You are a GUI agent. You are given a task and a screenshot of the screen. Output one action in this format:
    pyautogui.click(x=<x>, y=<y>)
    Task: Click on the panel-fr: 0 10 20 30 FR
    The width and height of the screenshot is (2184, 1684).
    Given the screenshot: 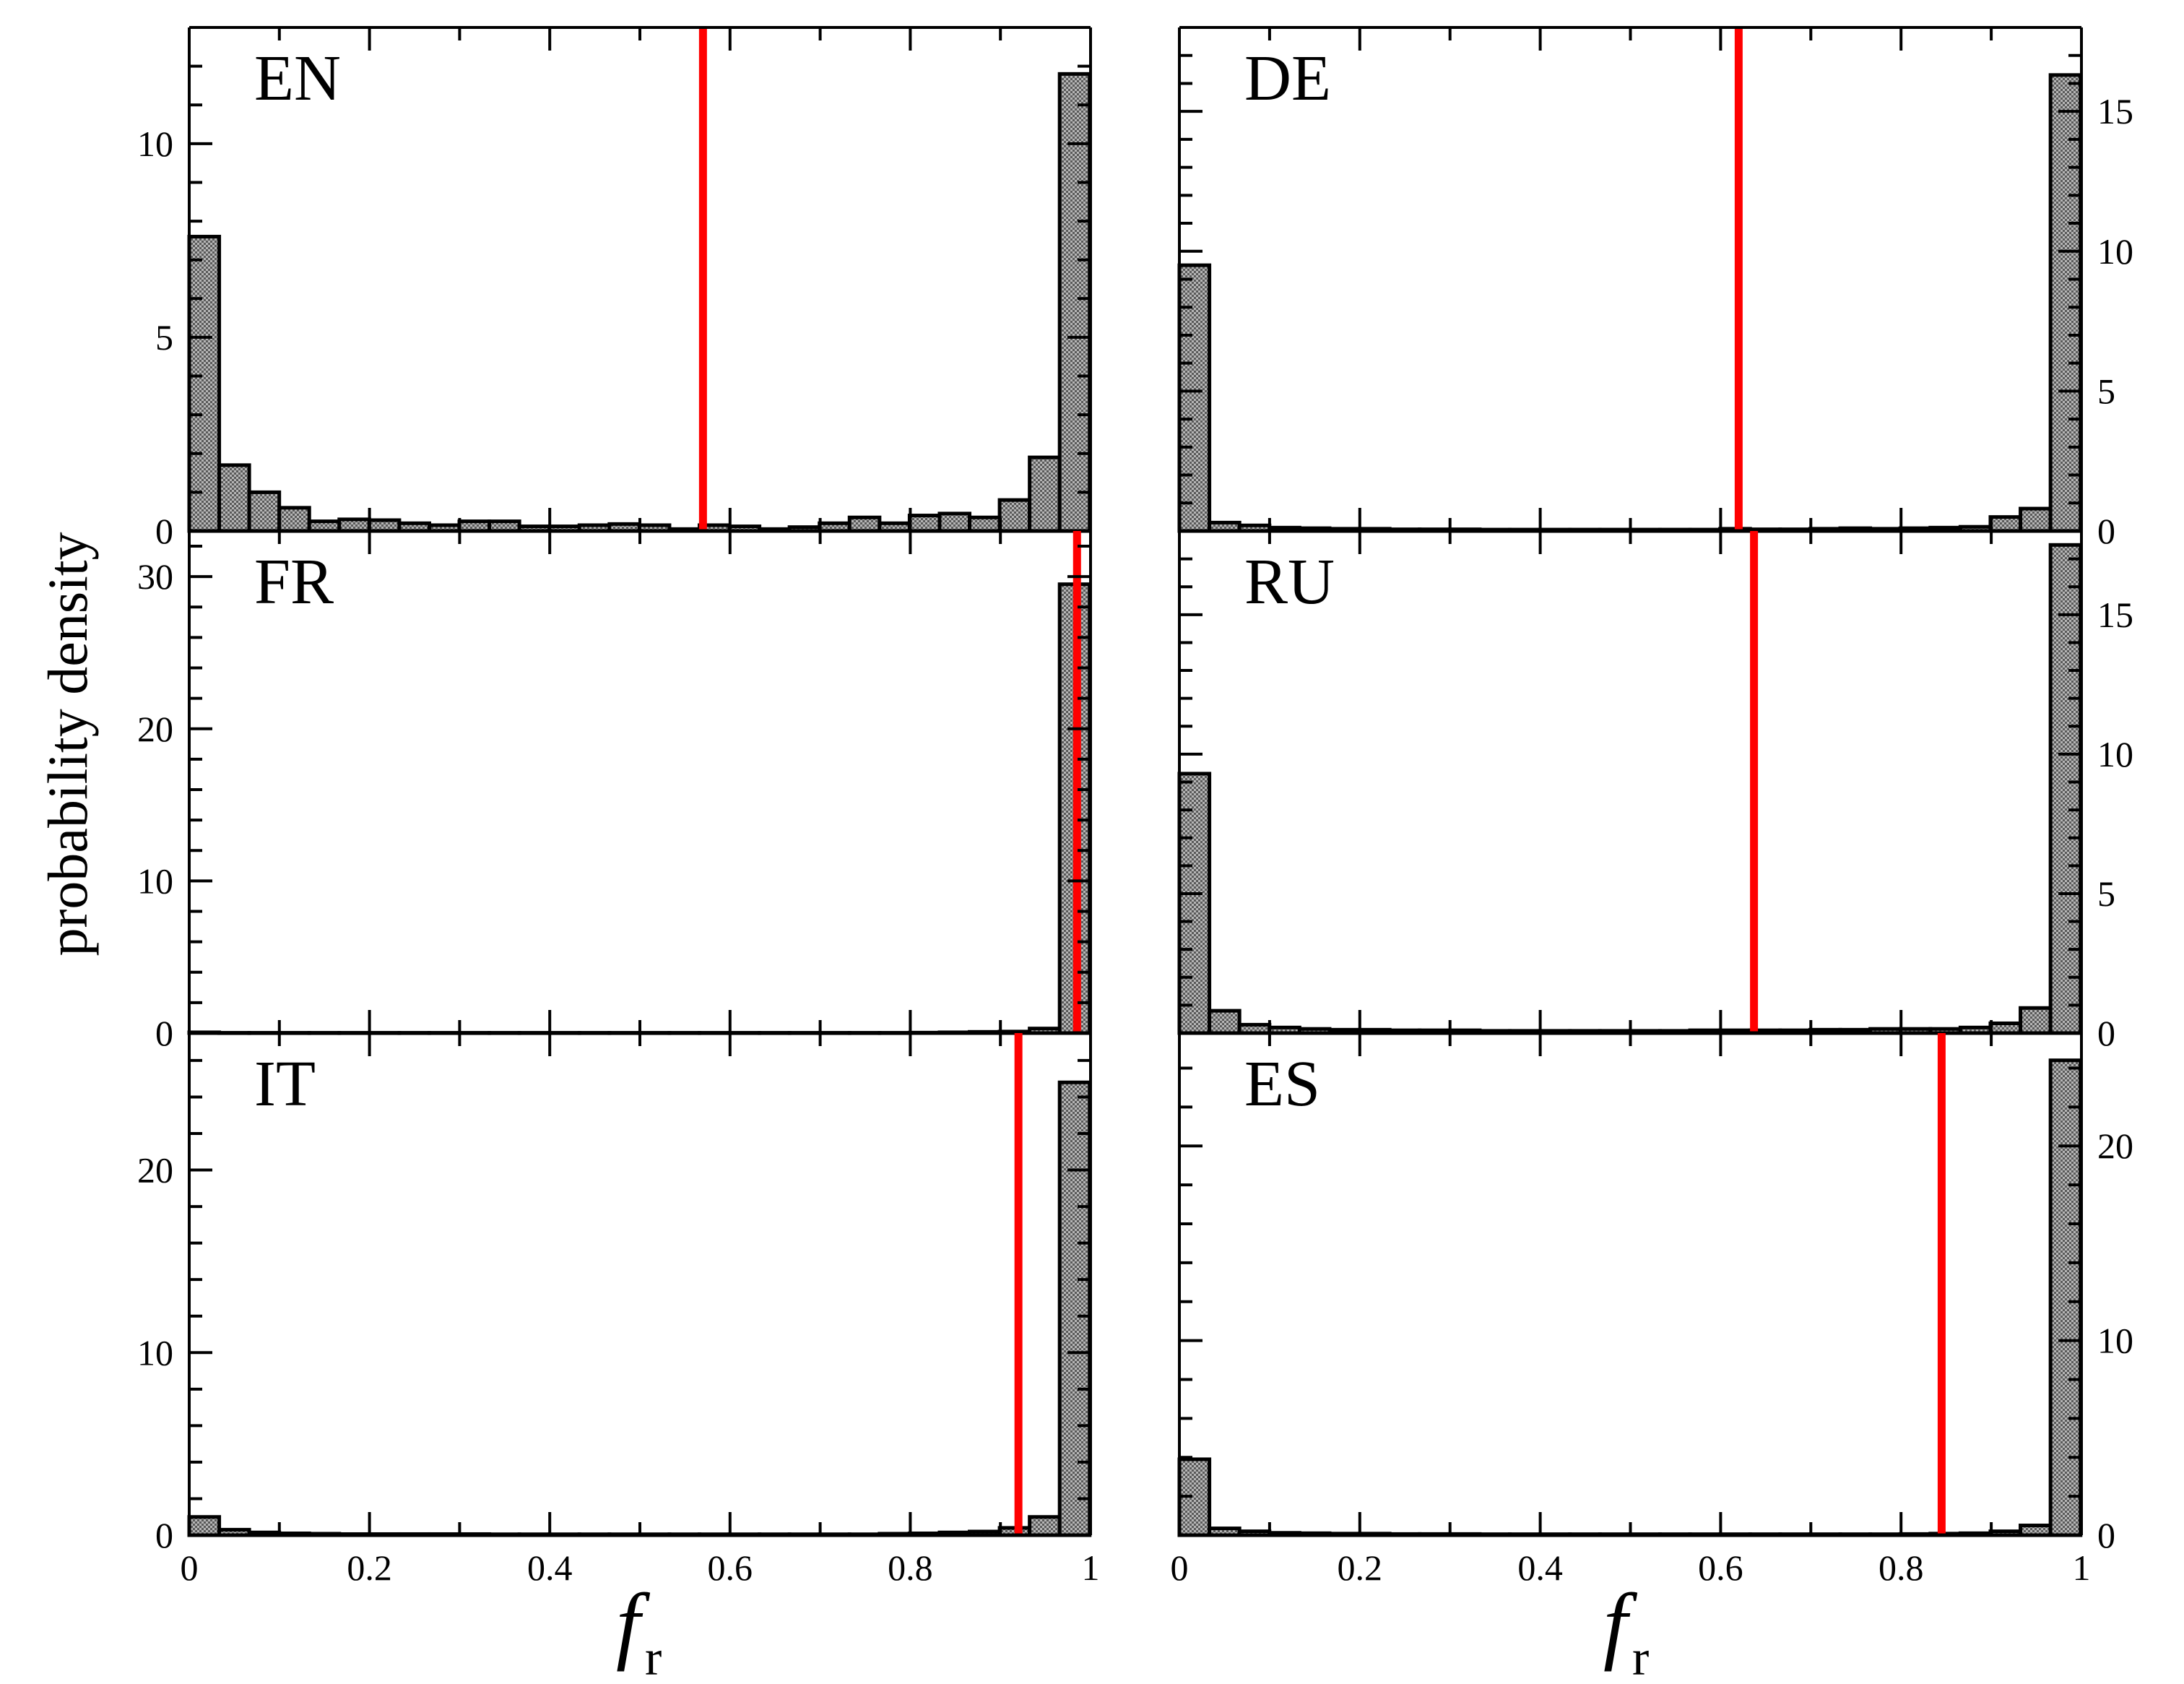 What is the action you would take?
    pyautogui.click(x=614, y=792)
    